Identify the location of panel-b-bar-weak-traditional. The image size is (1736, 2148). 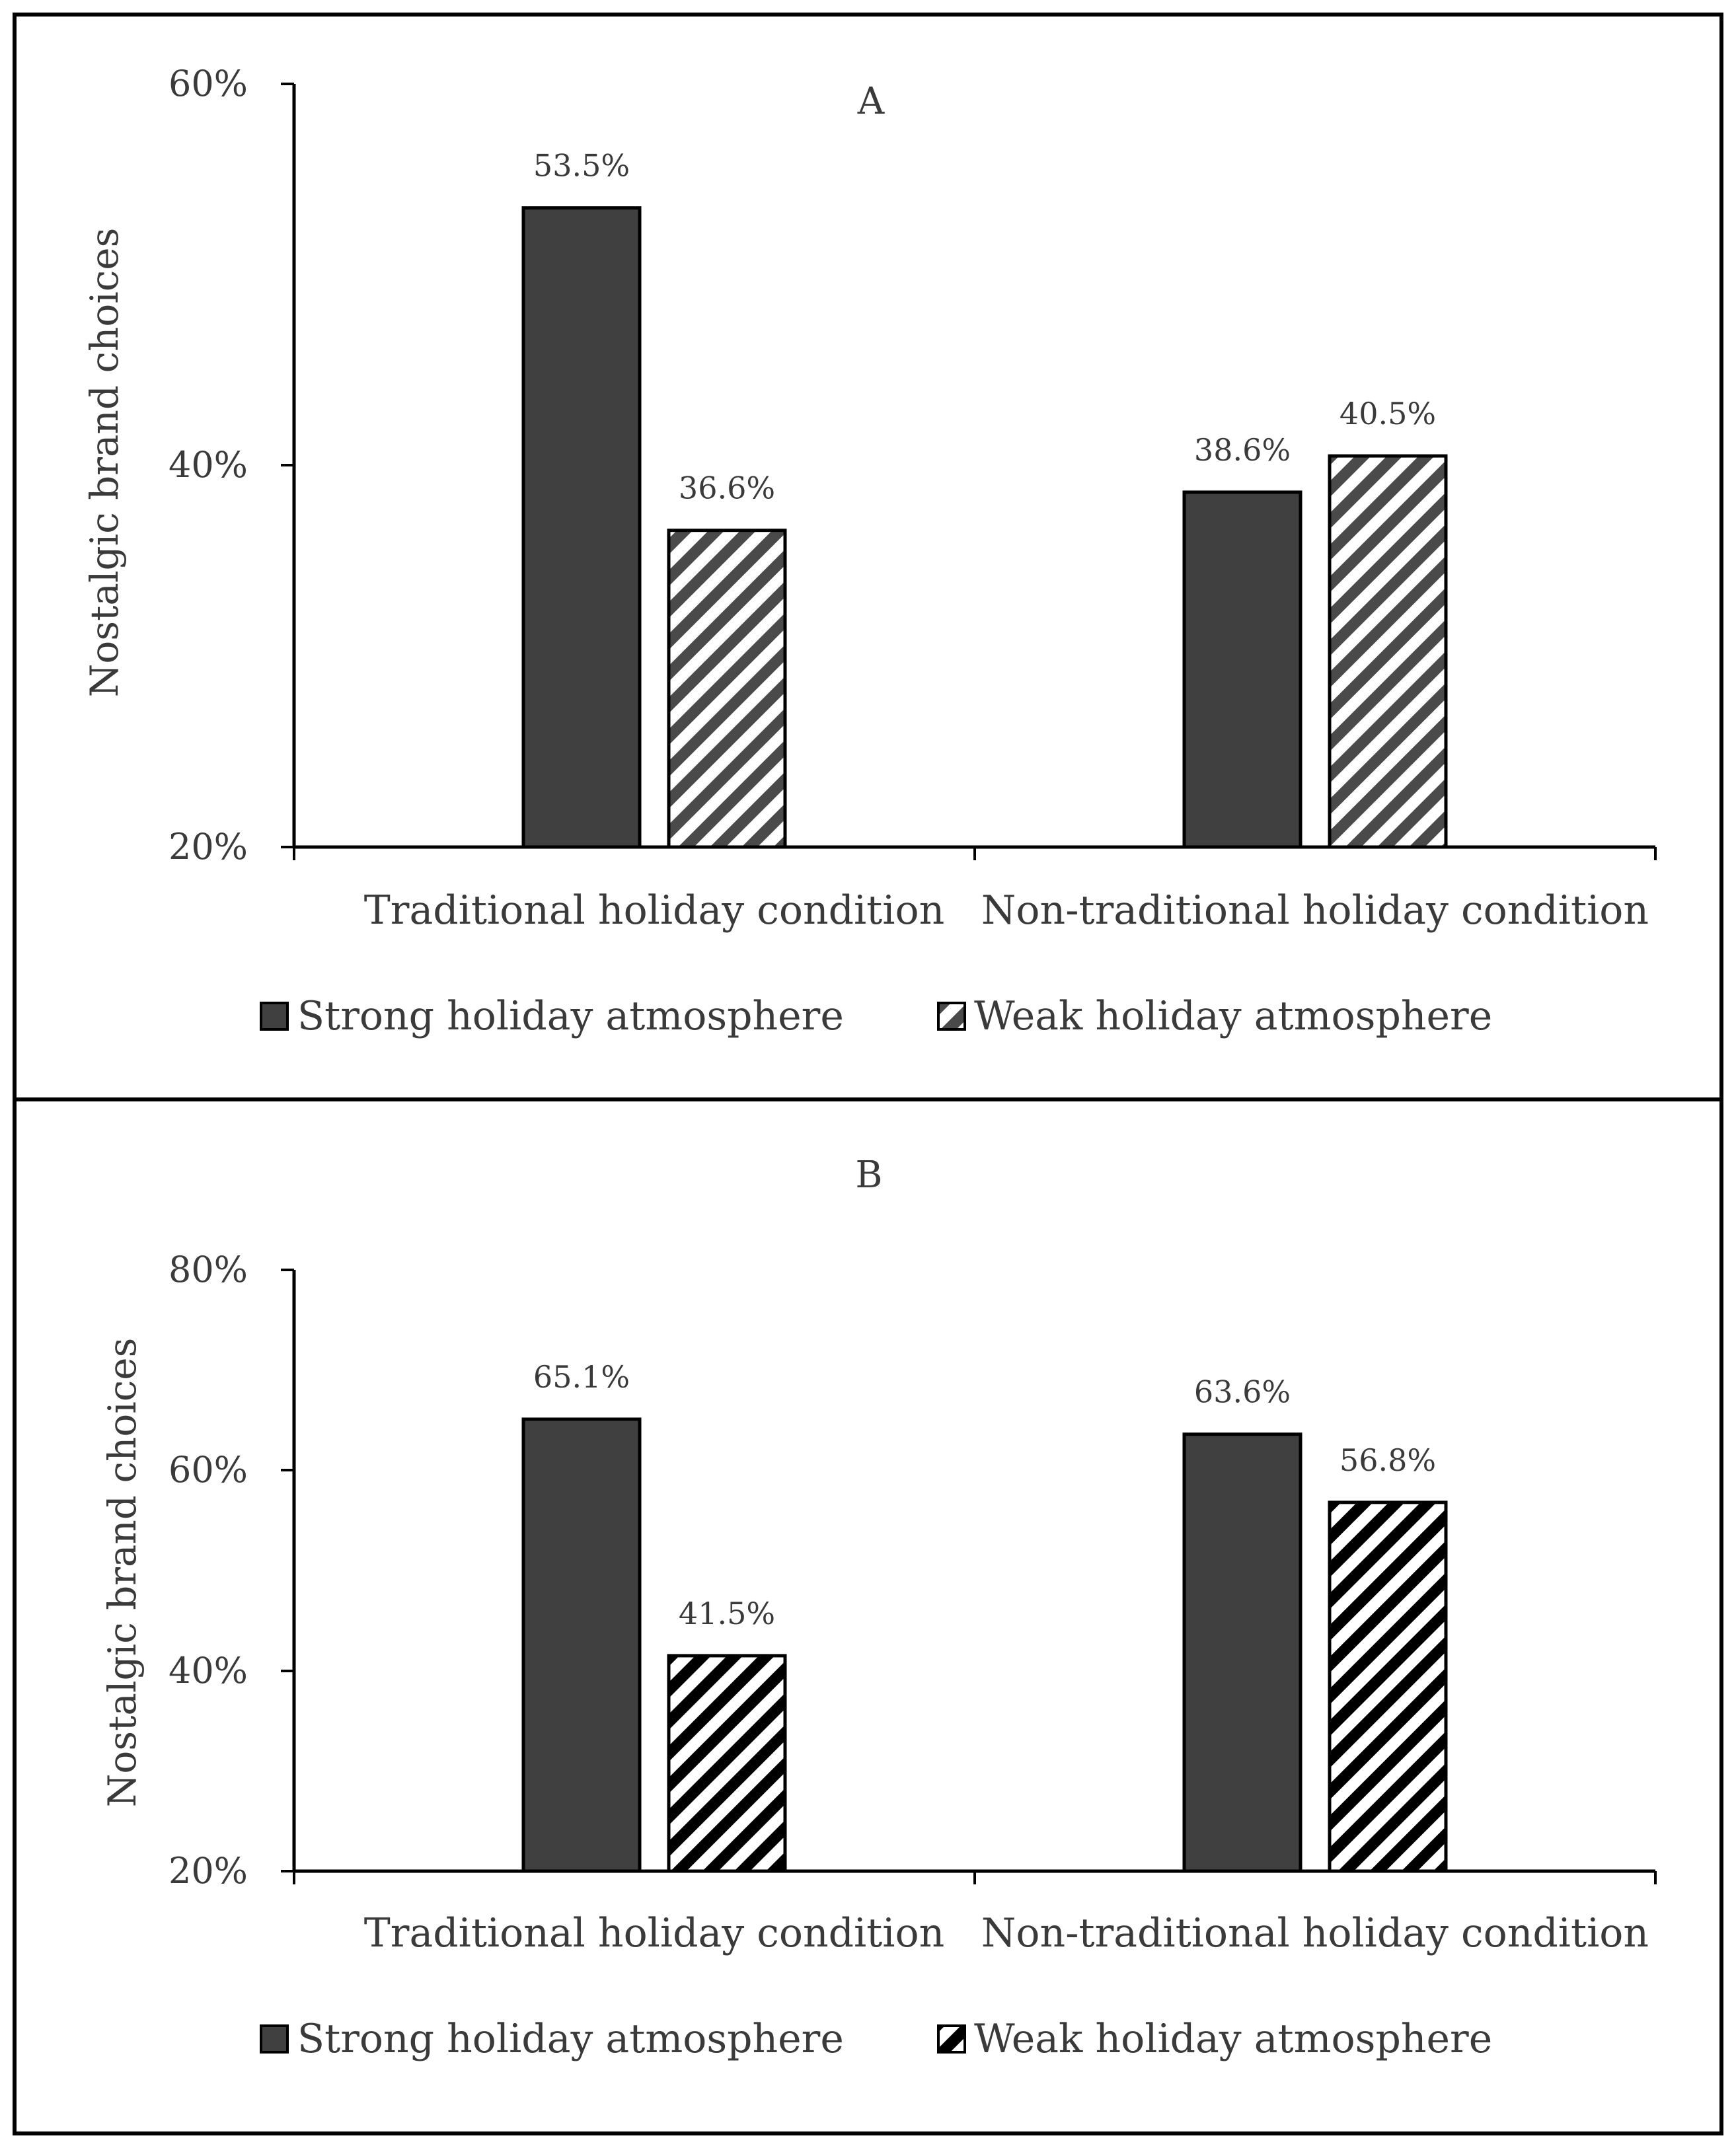
(727, 1764).